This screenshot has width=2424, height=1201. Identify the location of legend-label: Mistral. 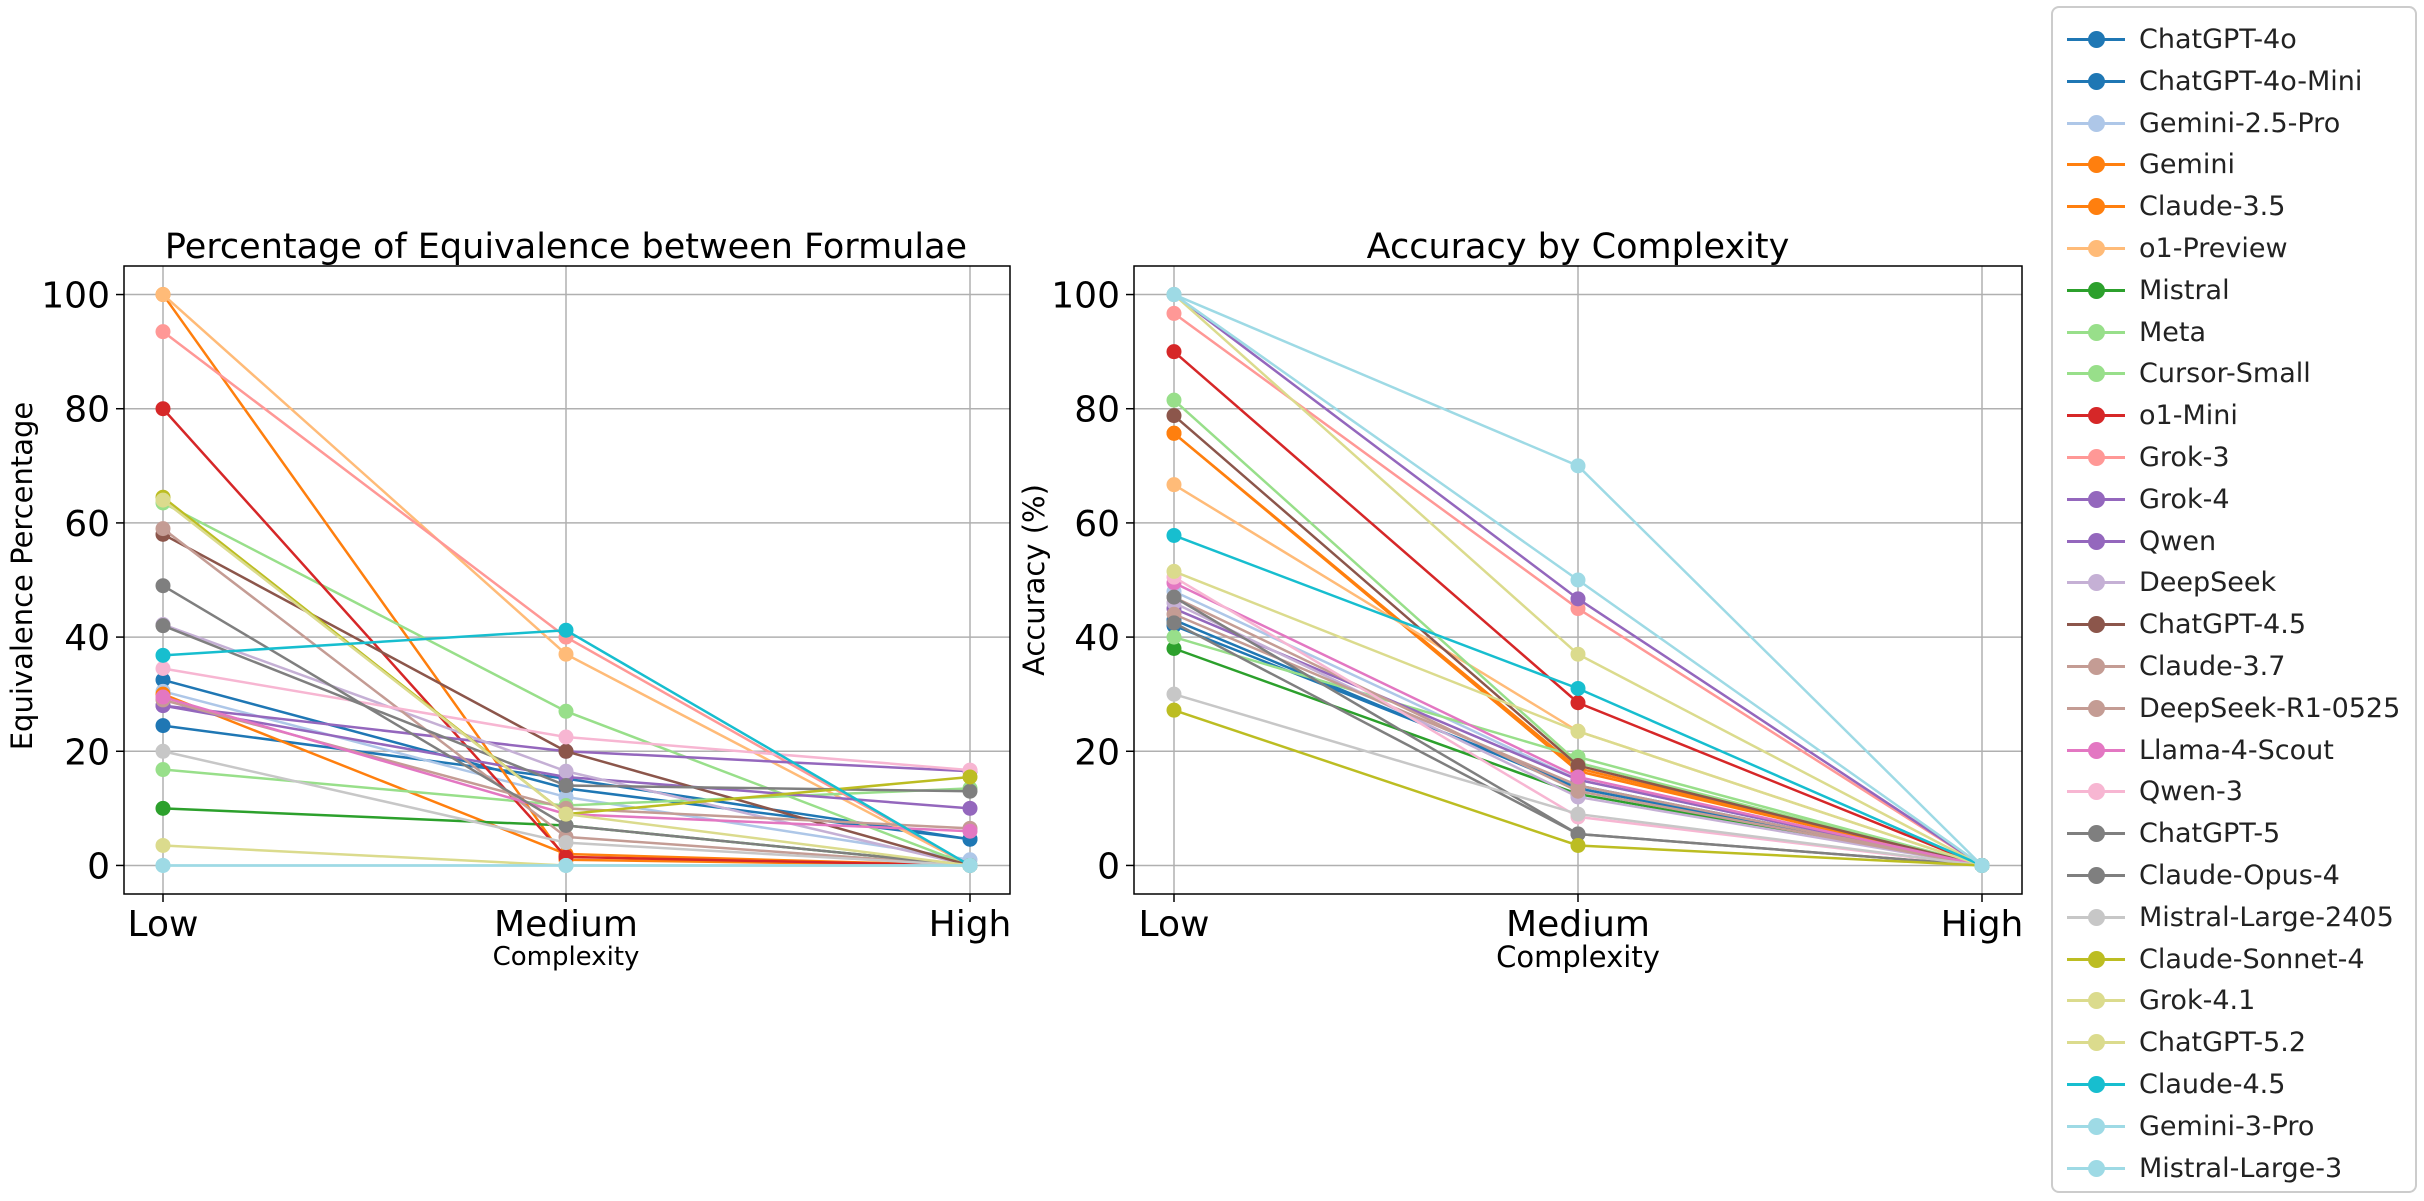
(2184, 290).